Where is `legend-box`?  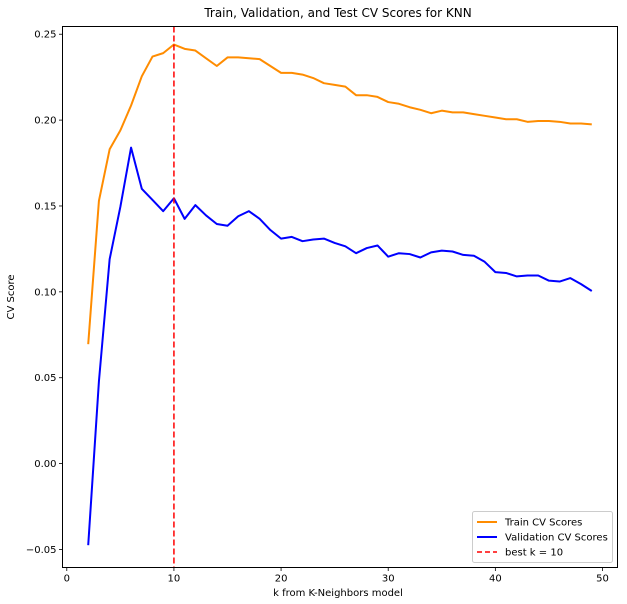
legend-box is located at coordinates (542, 537).